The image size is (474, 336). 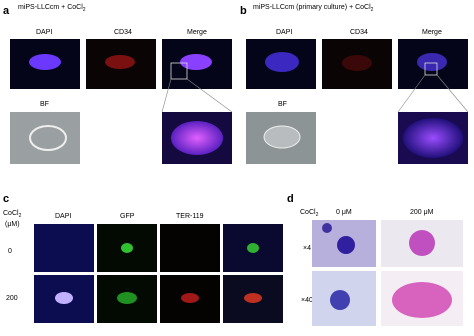 I want to click on panel-letter: b, so click(x=243, y=11).